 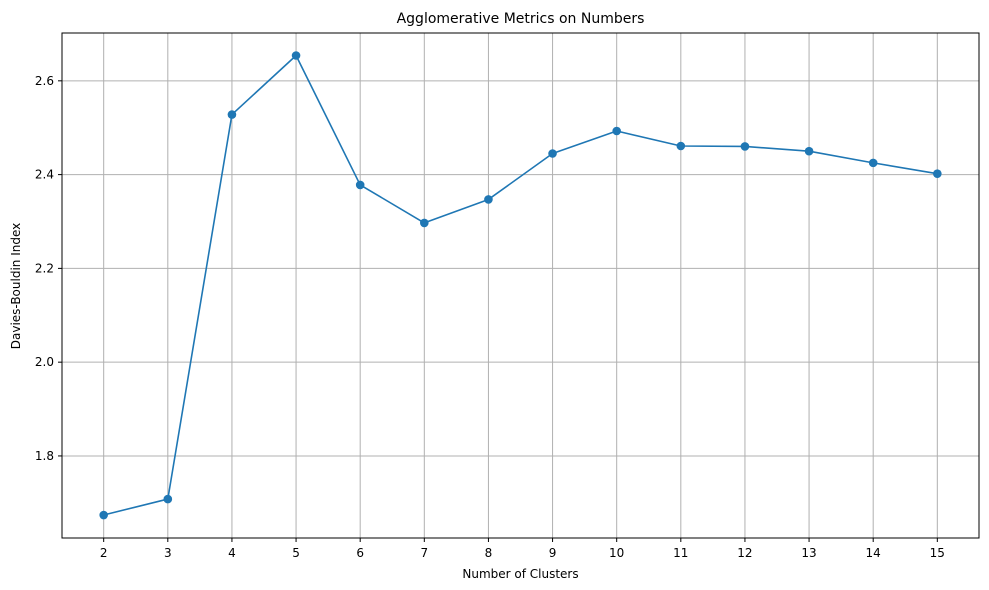 I want to click on x-tick-label: 13, so click(x=808, y=553).